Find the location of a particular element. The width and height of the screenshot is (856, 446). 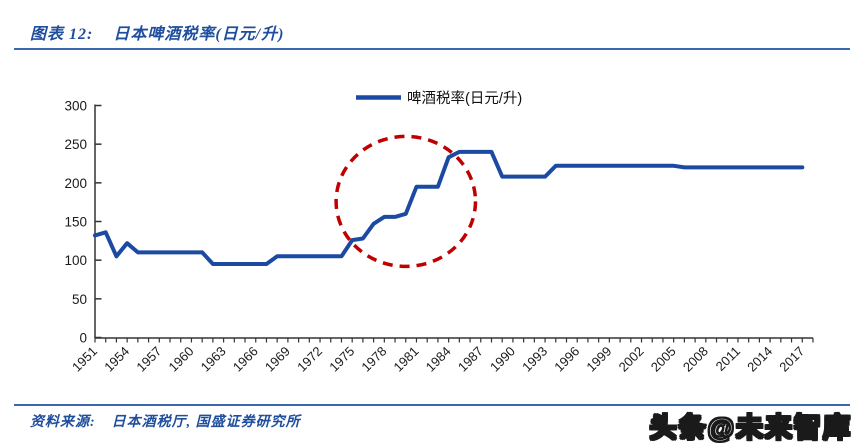

y-tick-label: 100 is located at coordinates (75, 260).